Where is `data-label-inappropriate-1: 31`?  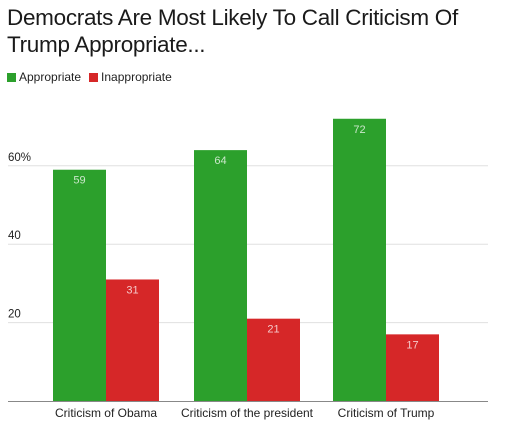 data-label-inappropriate-1: 31 is located at coordinates (132, 290).